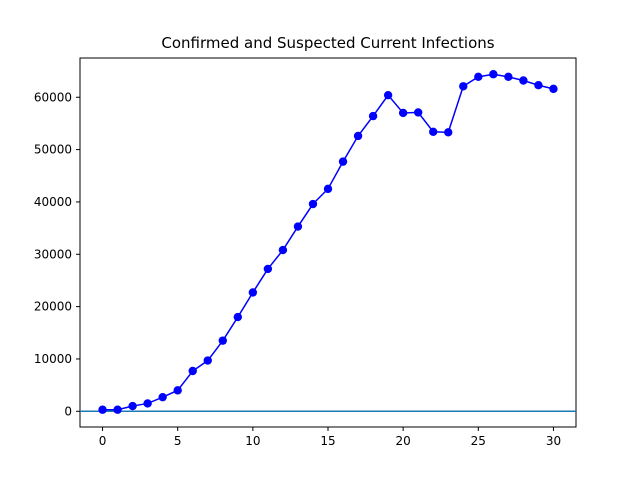  Describe the element at coordinates (53, 254) in the screenshot. I see `y-tick-label: 30000` at that location.